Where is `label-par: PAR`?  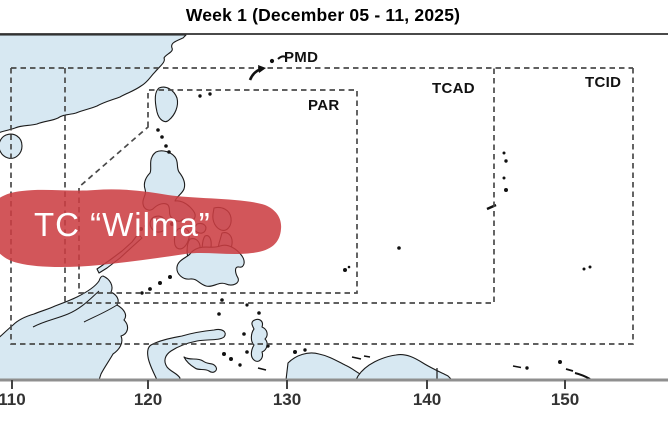 label-par: PAR is located at coordinates (324, 105).